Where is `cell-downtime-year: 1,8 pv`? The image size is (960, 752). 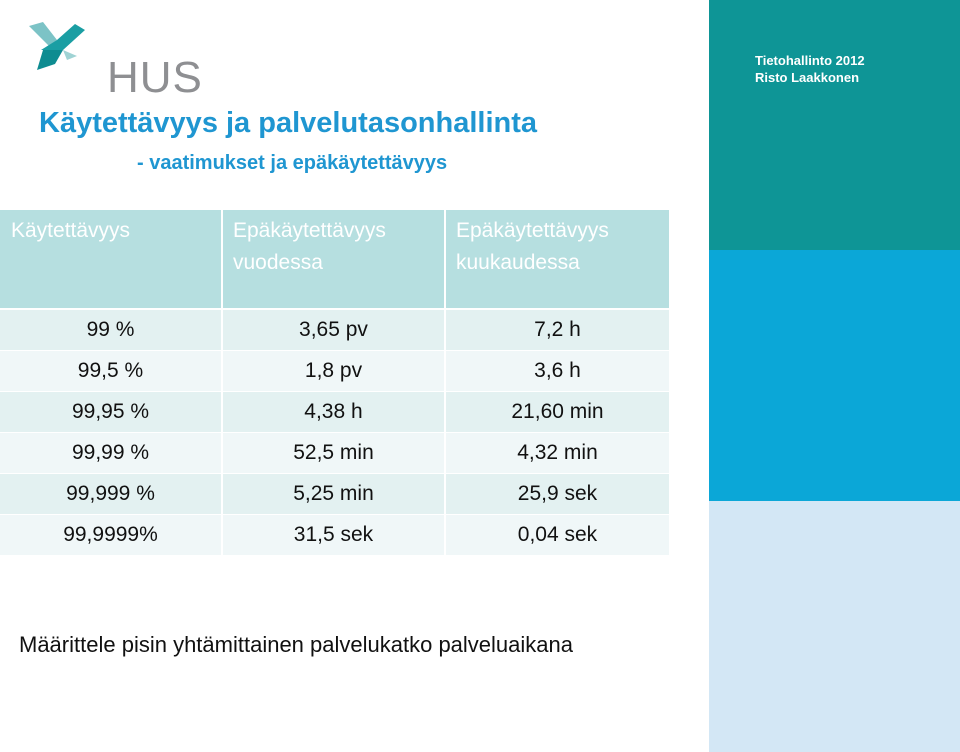
cell-downtime-year: 1,8 pv is located at coordinates (333, 371).